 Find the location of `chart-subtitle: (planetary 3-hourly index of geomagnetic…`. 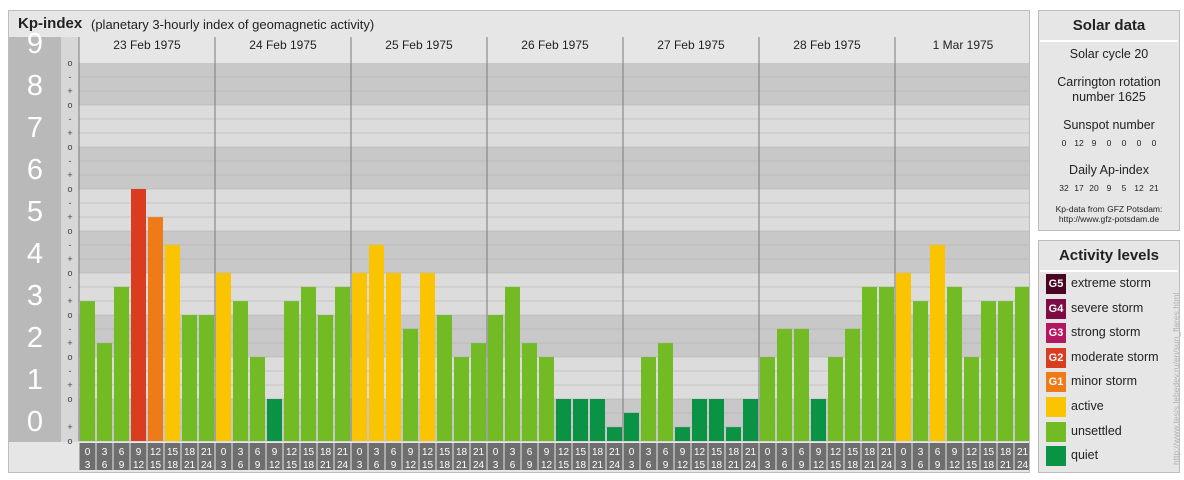

chart-subtitle: (planetary 3-hourly index of geomagnetic… is located at coordinates (233, 24).